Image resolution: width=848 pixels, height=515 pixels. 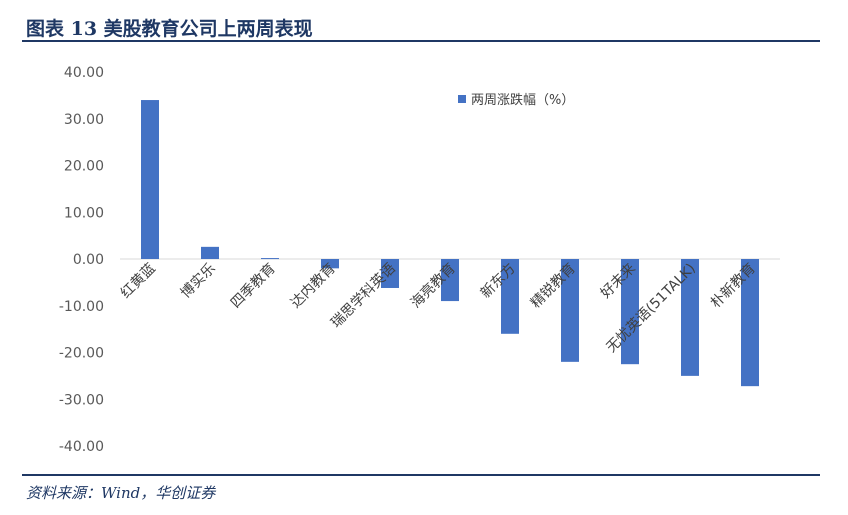 I want to click on y-tick-label: 20.00, so click(x=84, y=167).